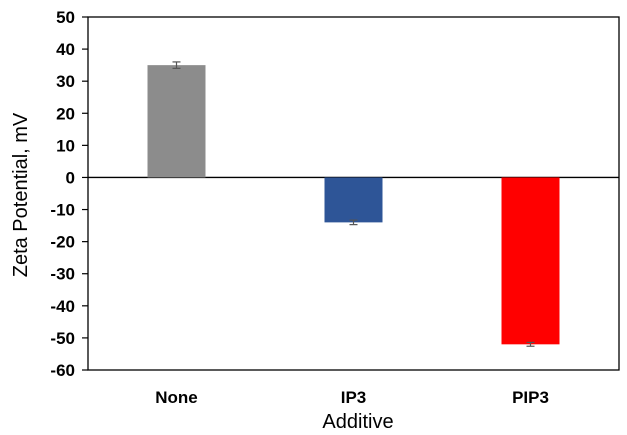  What do you see at coordinates (357, 422) in the screenshot?
I see `x-axis-title: Additive` at bounding box center [357, 422].